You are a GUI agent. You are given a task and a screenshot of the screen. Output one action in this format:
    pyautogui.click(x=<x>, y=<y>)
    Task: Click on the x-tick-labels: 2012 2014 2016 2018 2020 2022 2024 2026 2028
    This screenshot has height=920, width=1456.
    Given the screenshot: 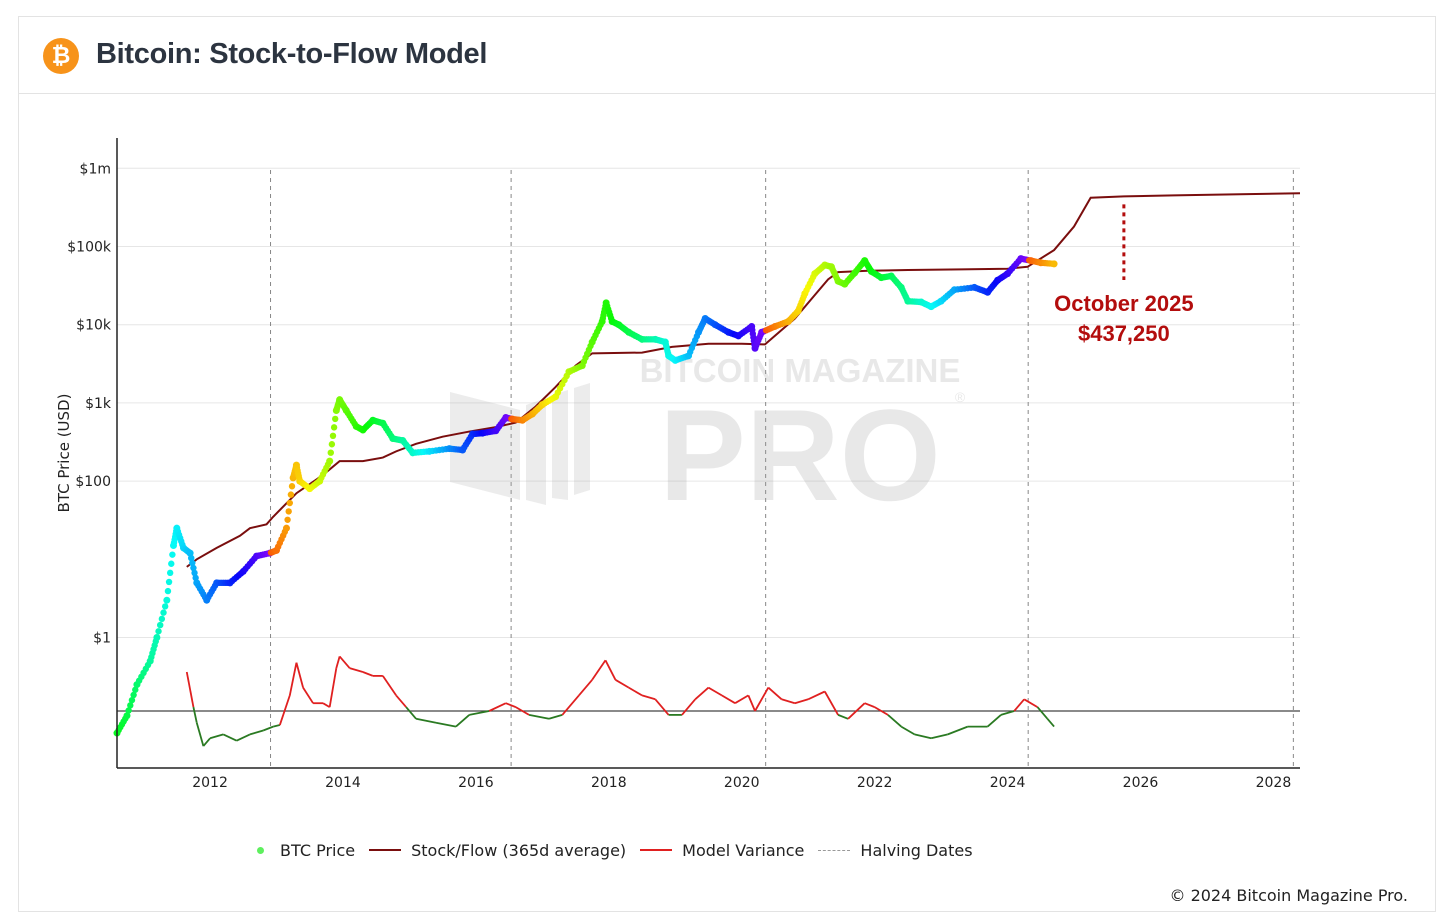 What is the action you would take?
    pyautogui.click(x=741, y=783)
    